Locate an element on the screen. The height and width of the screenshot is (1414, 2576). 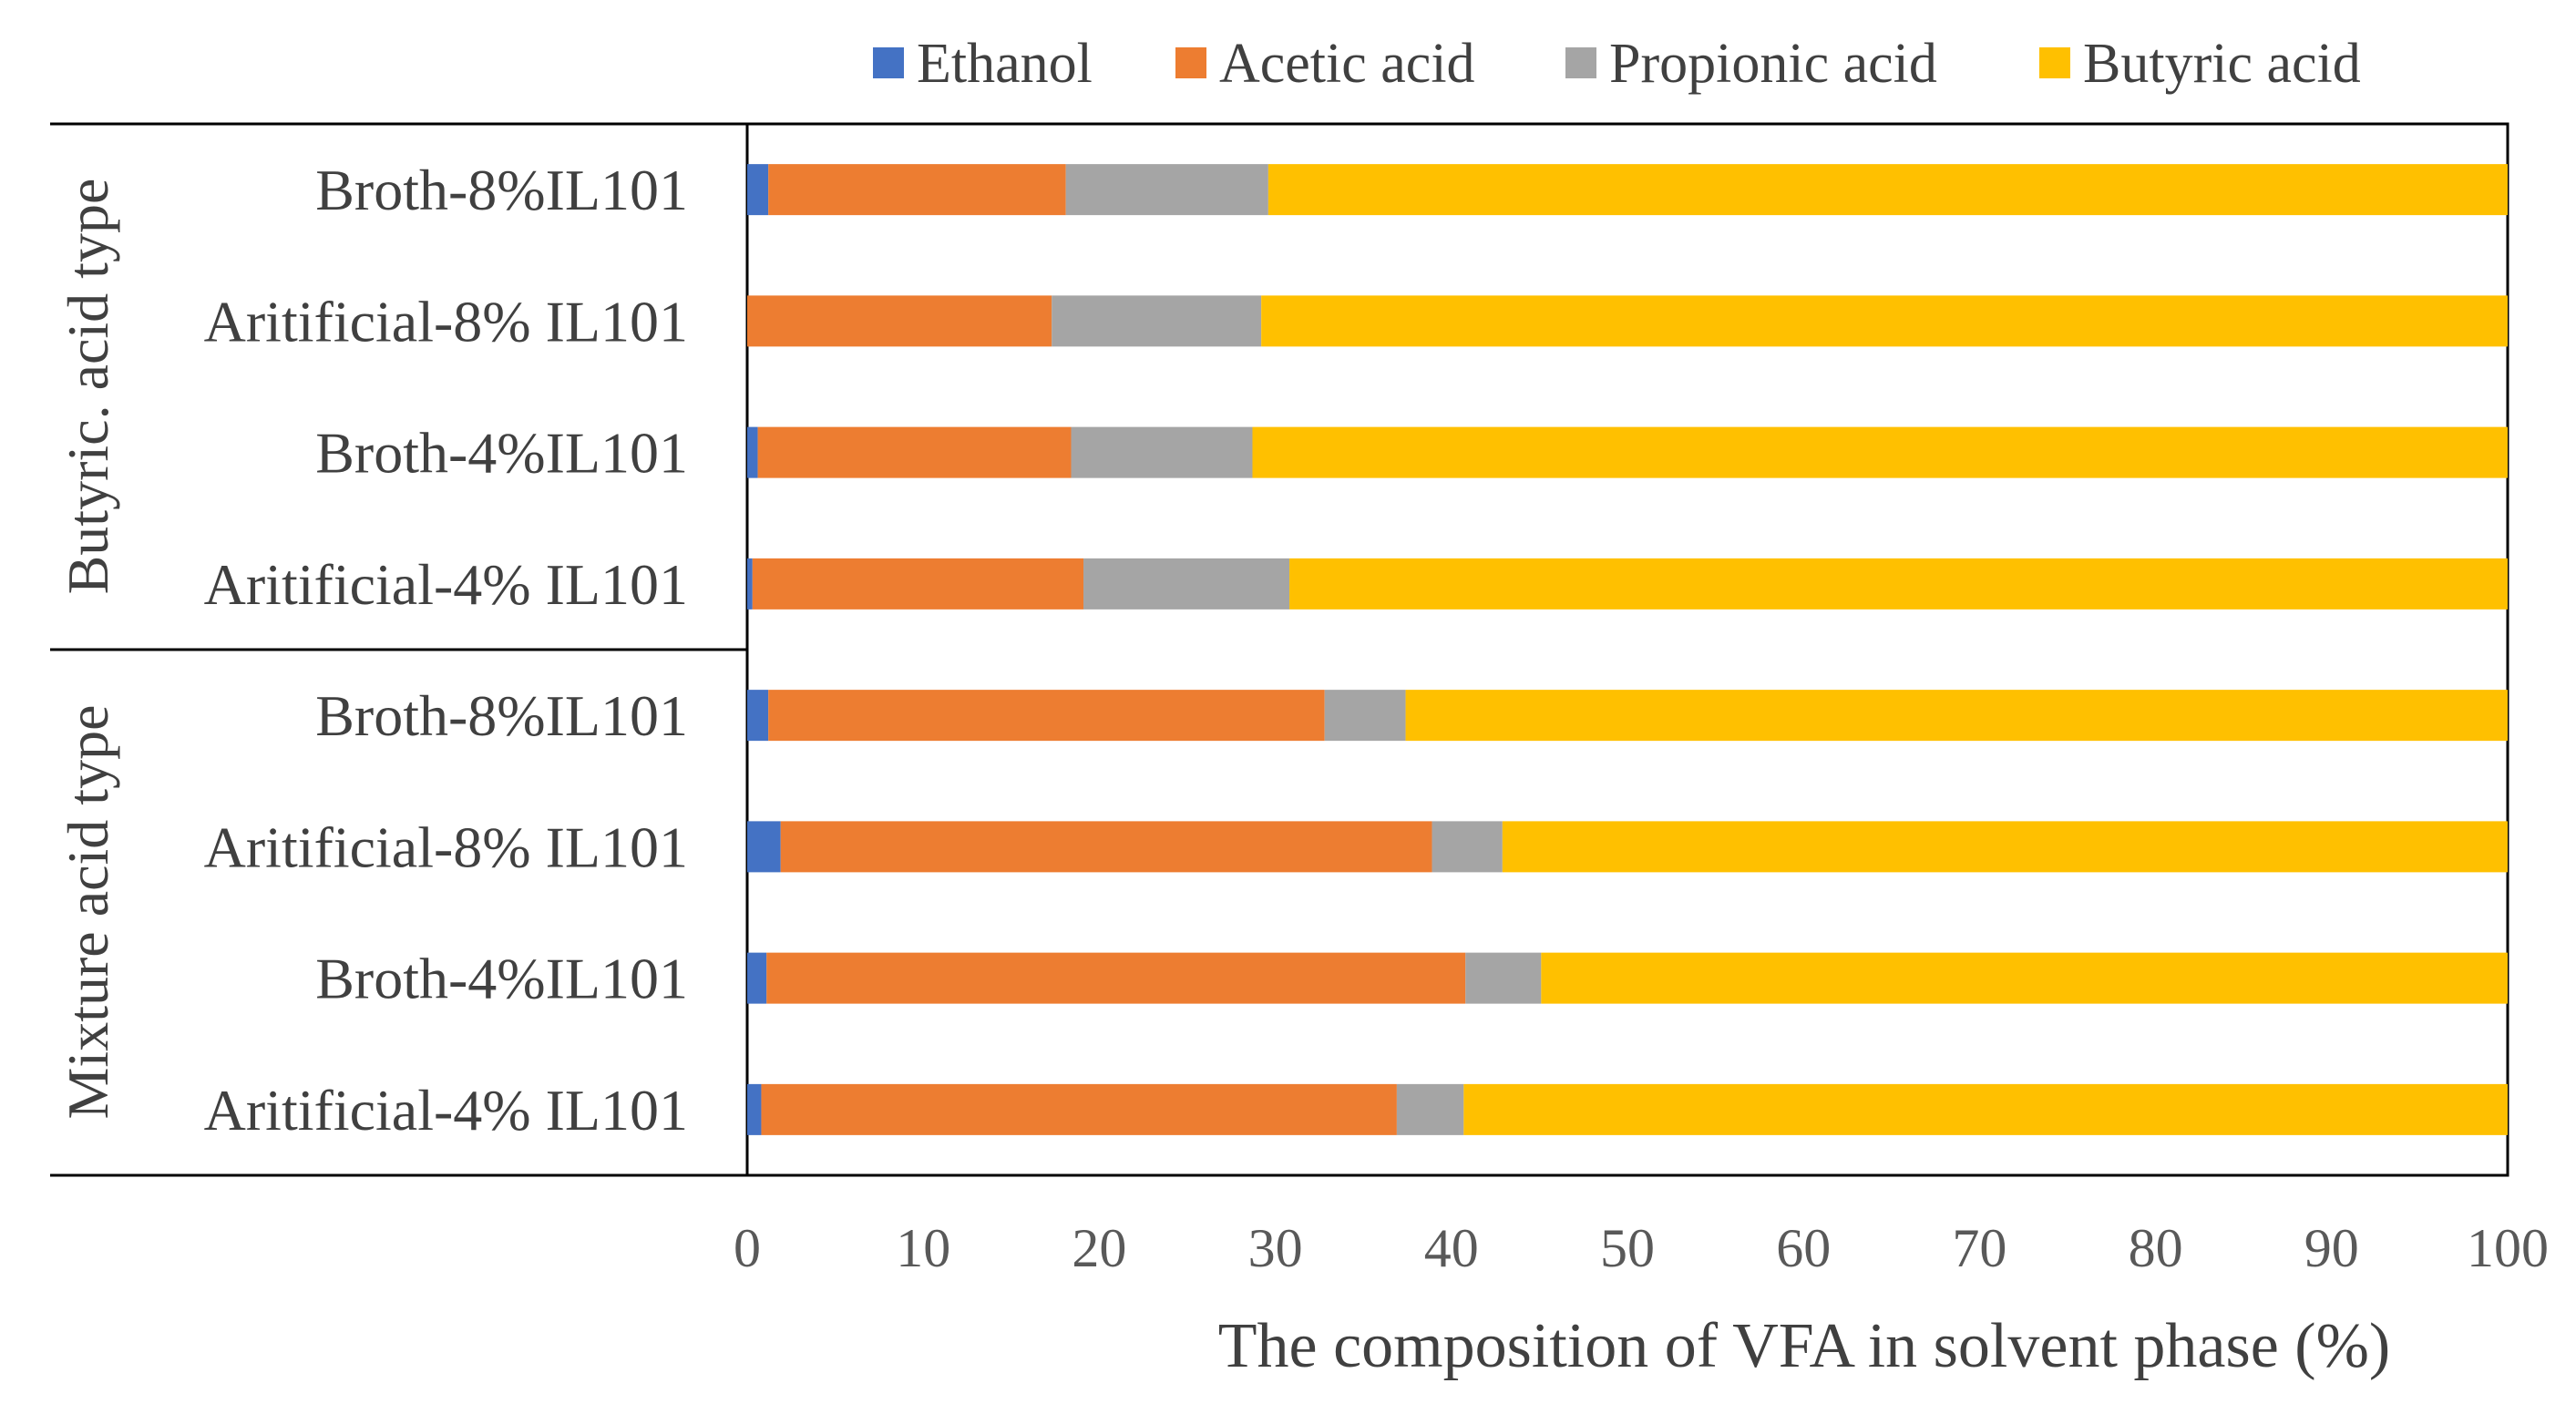
legend-label: Propionic acid is located at coordinates (1773, 64).